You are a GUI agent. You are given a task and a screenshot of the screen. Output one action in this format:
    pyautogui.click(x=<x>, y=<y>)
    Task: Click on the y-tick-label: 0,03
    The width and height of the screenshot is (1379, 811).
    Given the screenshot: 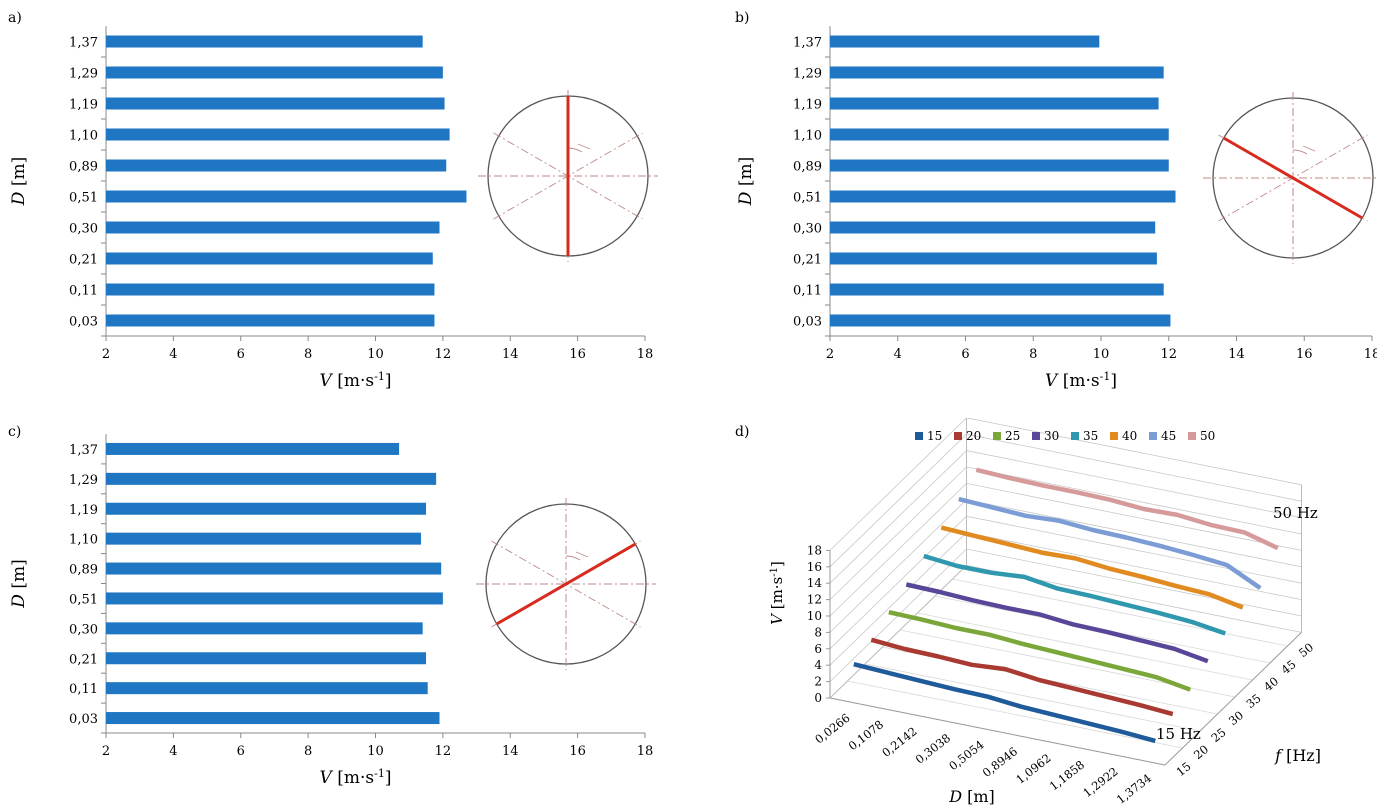 What is the action you would take?
    pyautogui.click(x=83, y=719)
    